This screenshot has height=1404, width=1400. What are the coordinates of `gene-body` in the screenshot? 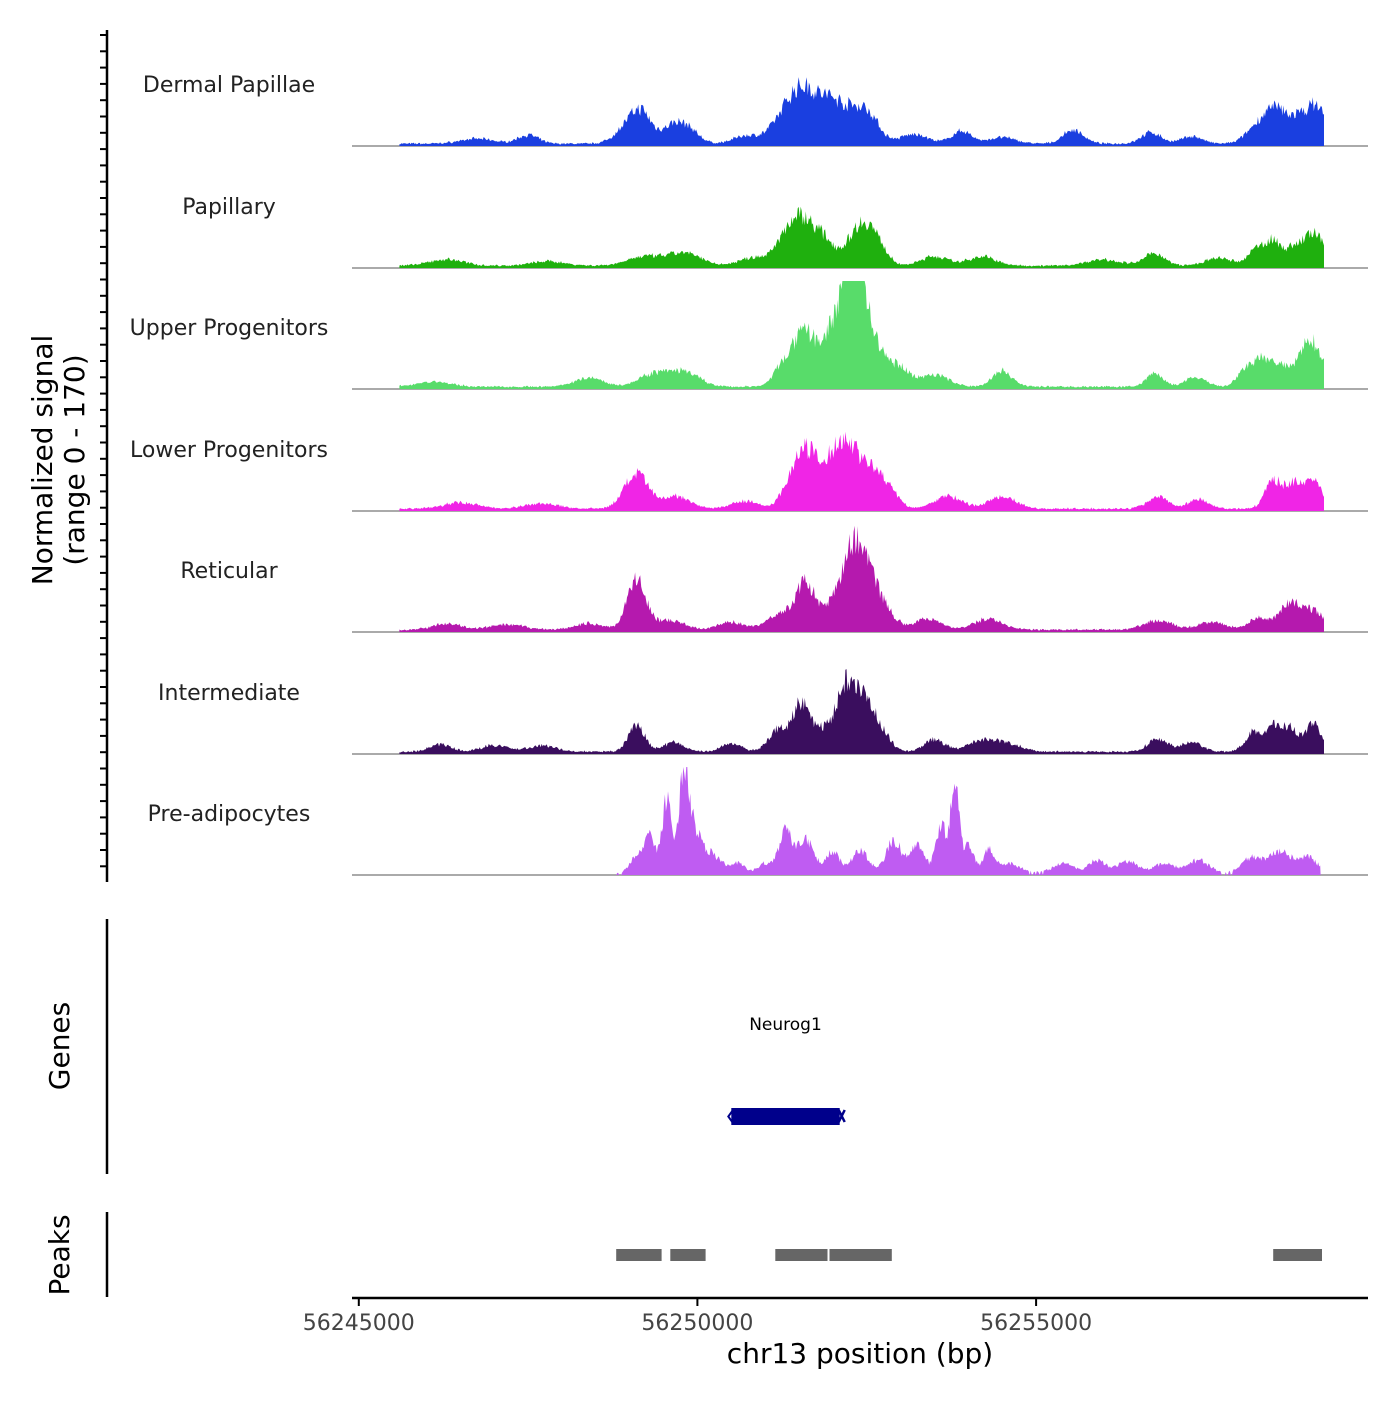 It's located at (785, 1116).